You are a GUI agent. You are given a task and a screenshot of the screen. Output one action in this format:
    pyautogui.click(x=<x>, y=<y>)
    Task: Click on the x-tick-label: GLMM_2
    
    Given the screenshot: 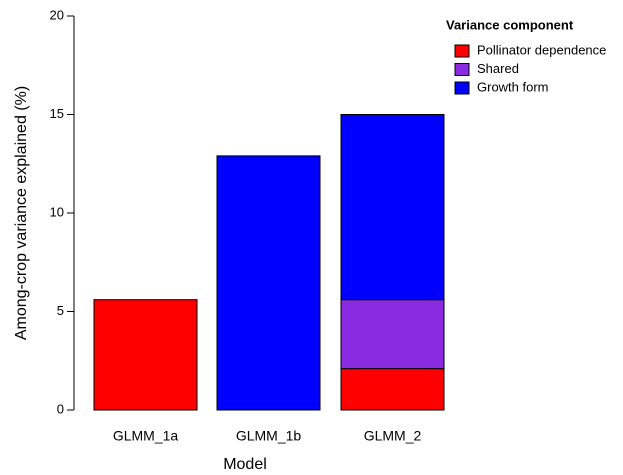 What is the action you would take?
    pyautogui.click(x=393, y=436)
    